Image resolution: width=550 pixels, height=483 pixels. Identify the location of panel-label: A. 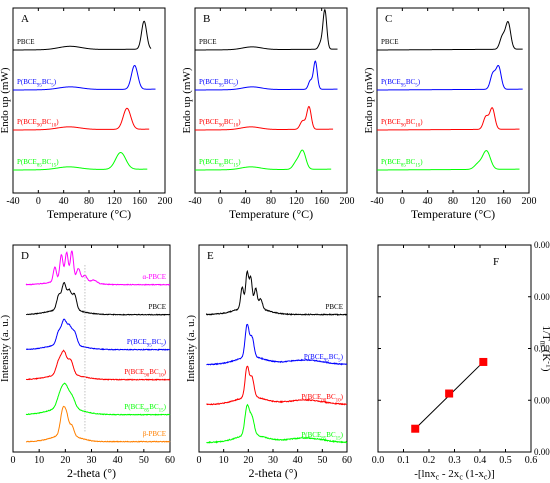
(25, 19).